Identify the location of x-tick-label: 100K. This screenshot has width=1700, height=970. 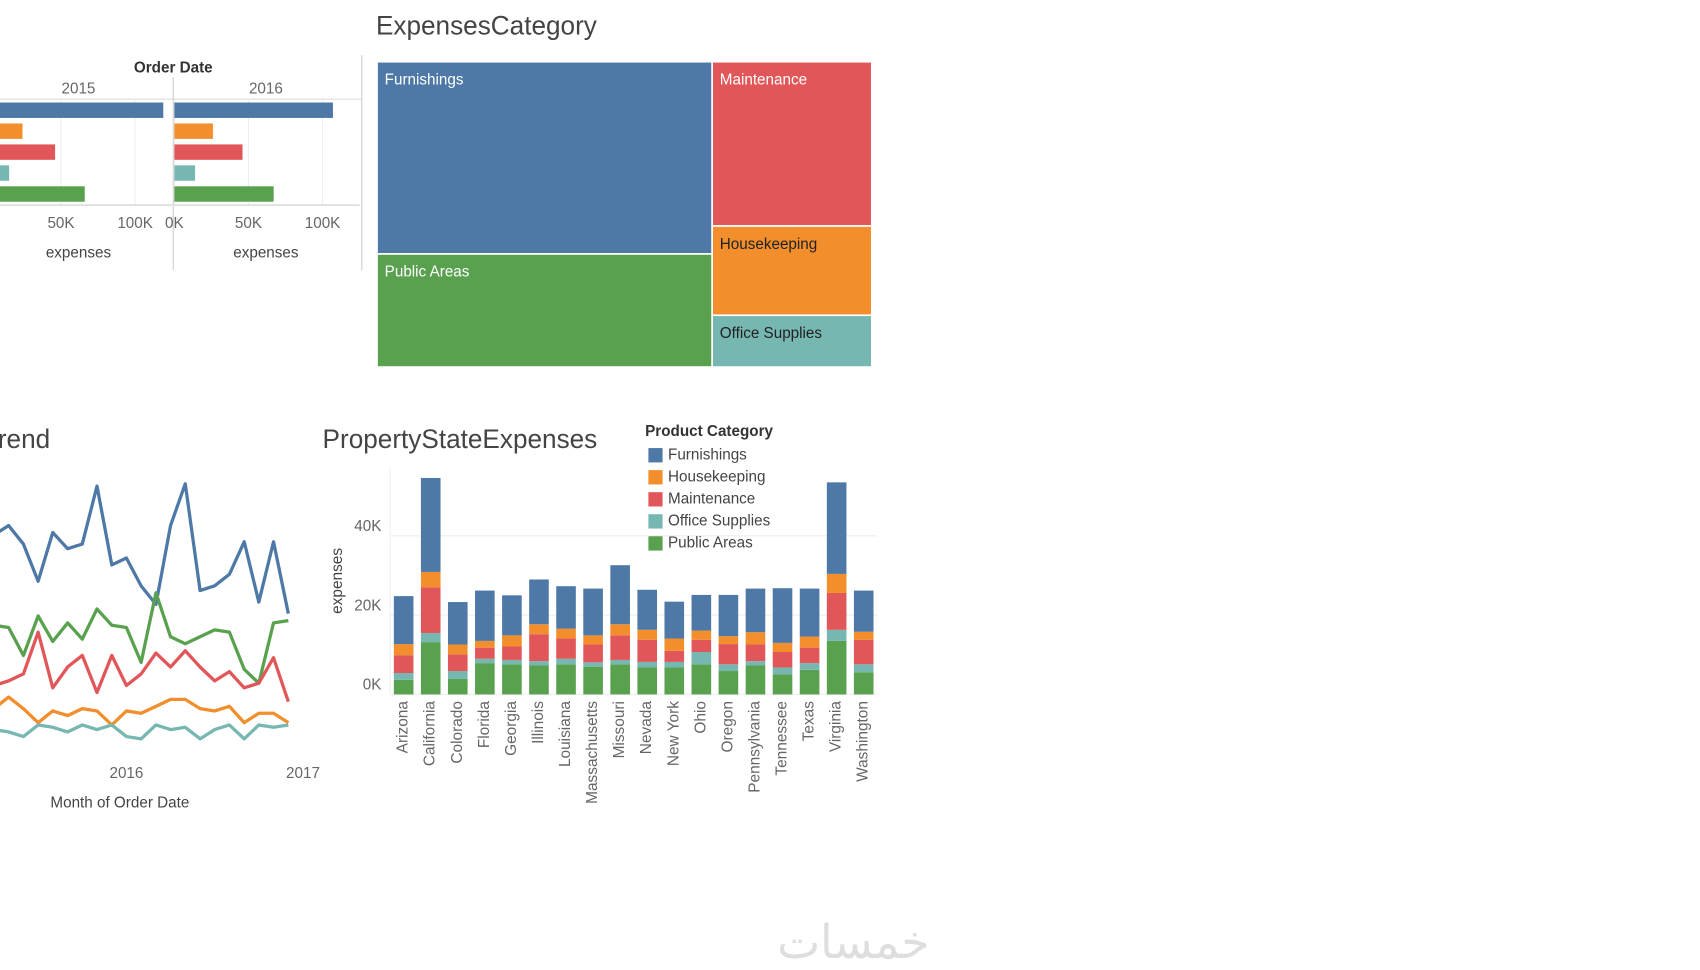
(135, 223).